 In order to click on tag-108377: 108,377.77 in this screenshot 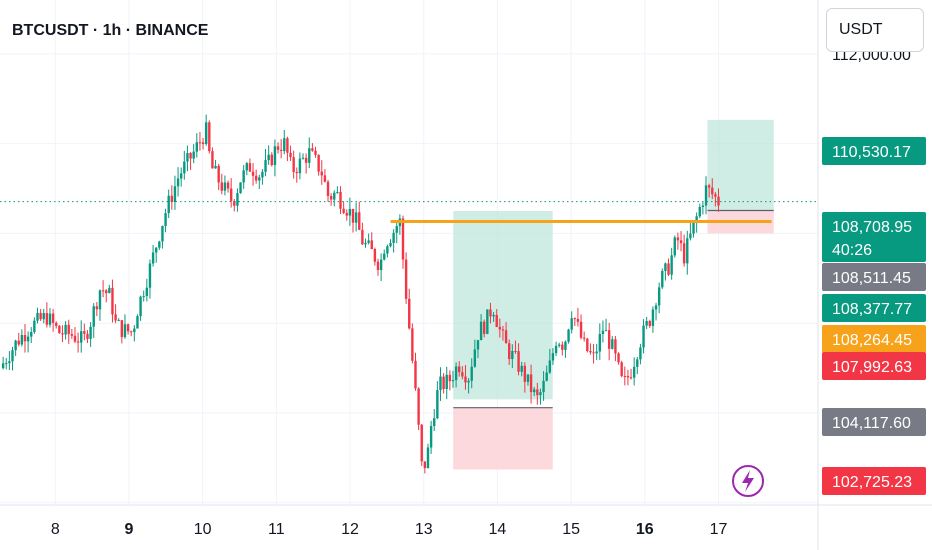, I will do `click(874, 308)`.